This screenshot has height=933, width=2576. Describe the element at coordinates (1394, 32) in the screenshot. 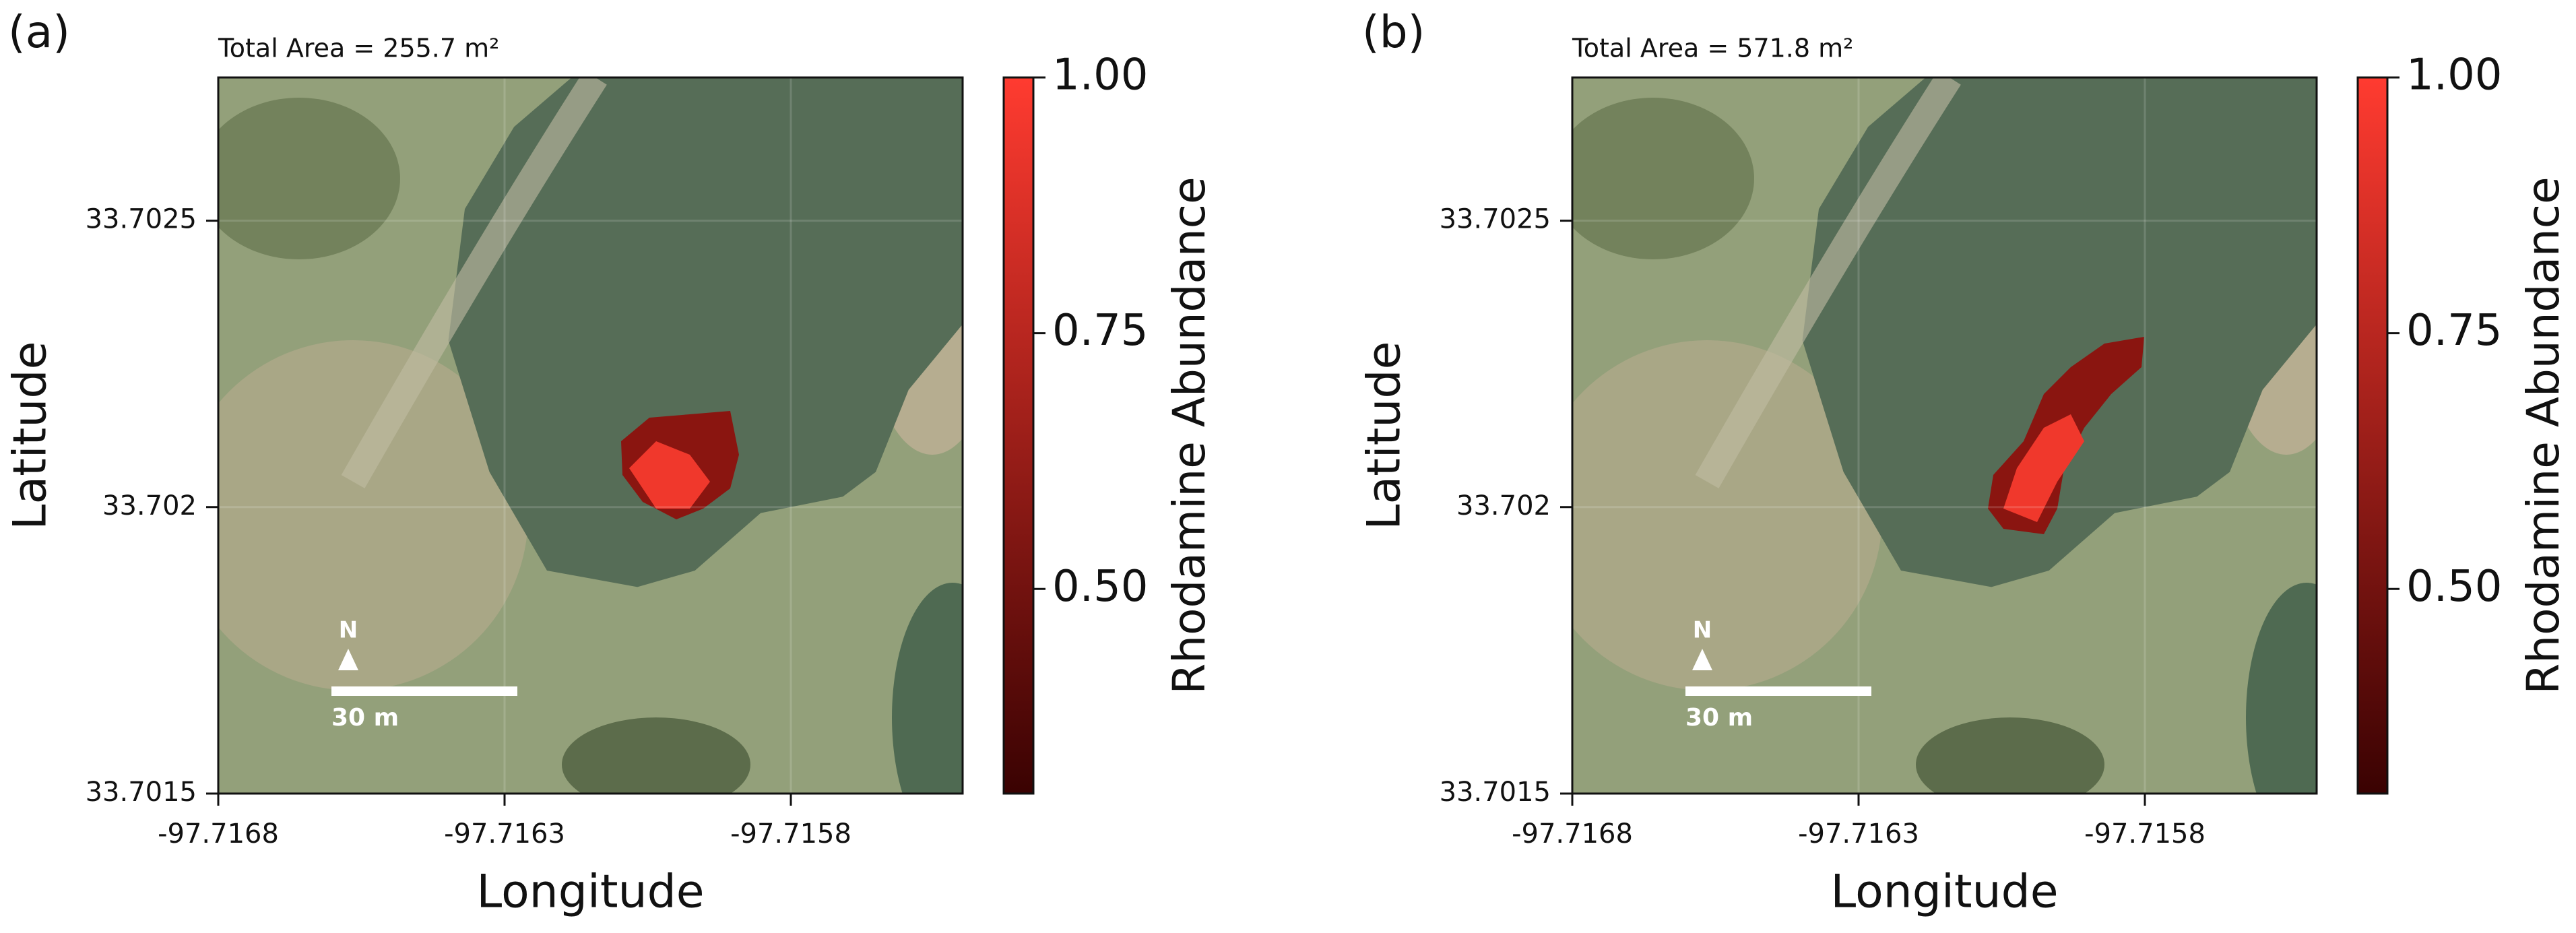

I see `panel-label: (b)` at that location.